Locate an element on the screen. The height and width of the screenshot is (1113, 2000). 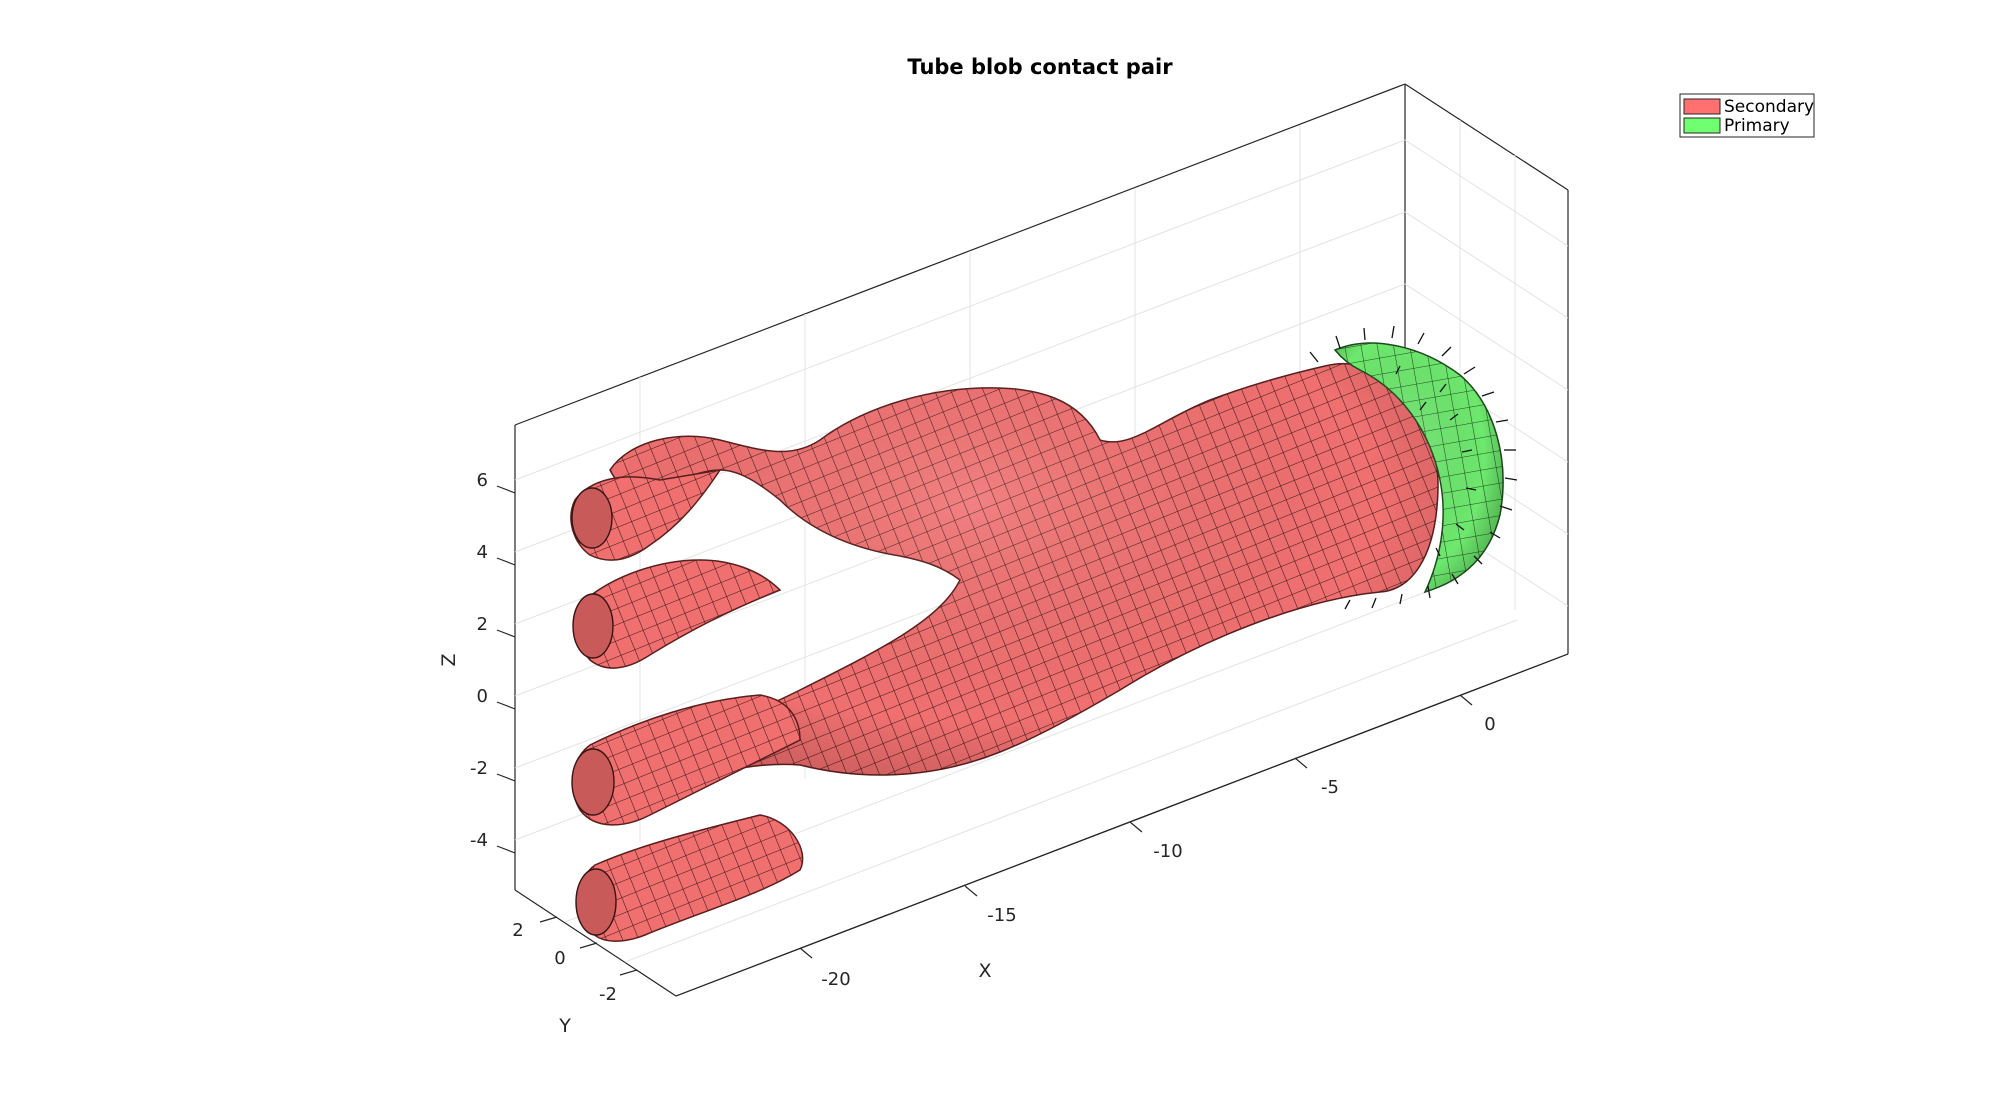
z-tick-label: 4 is located at coordinates (482, 552).